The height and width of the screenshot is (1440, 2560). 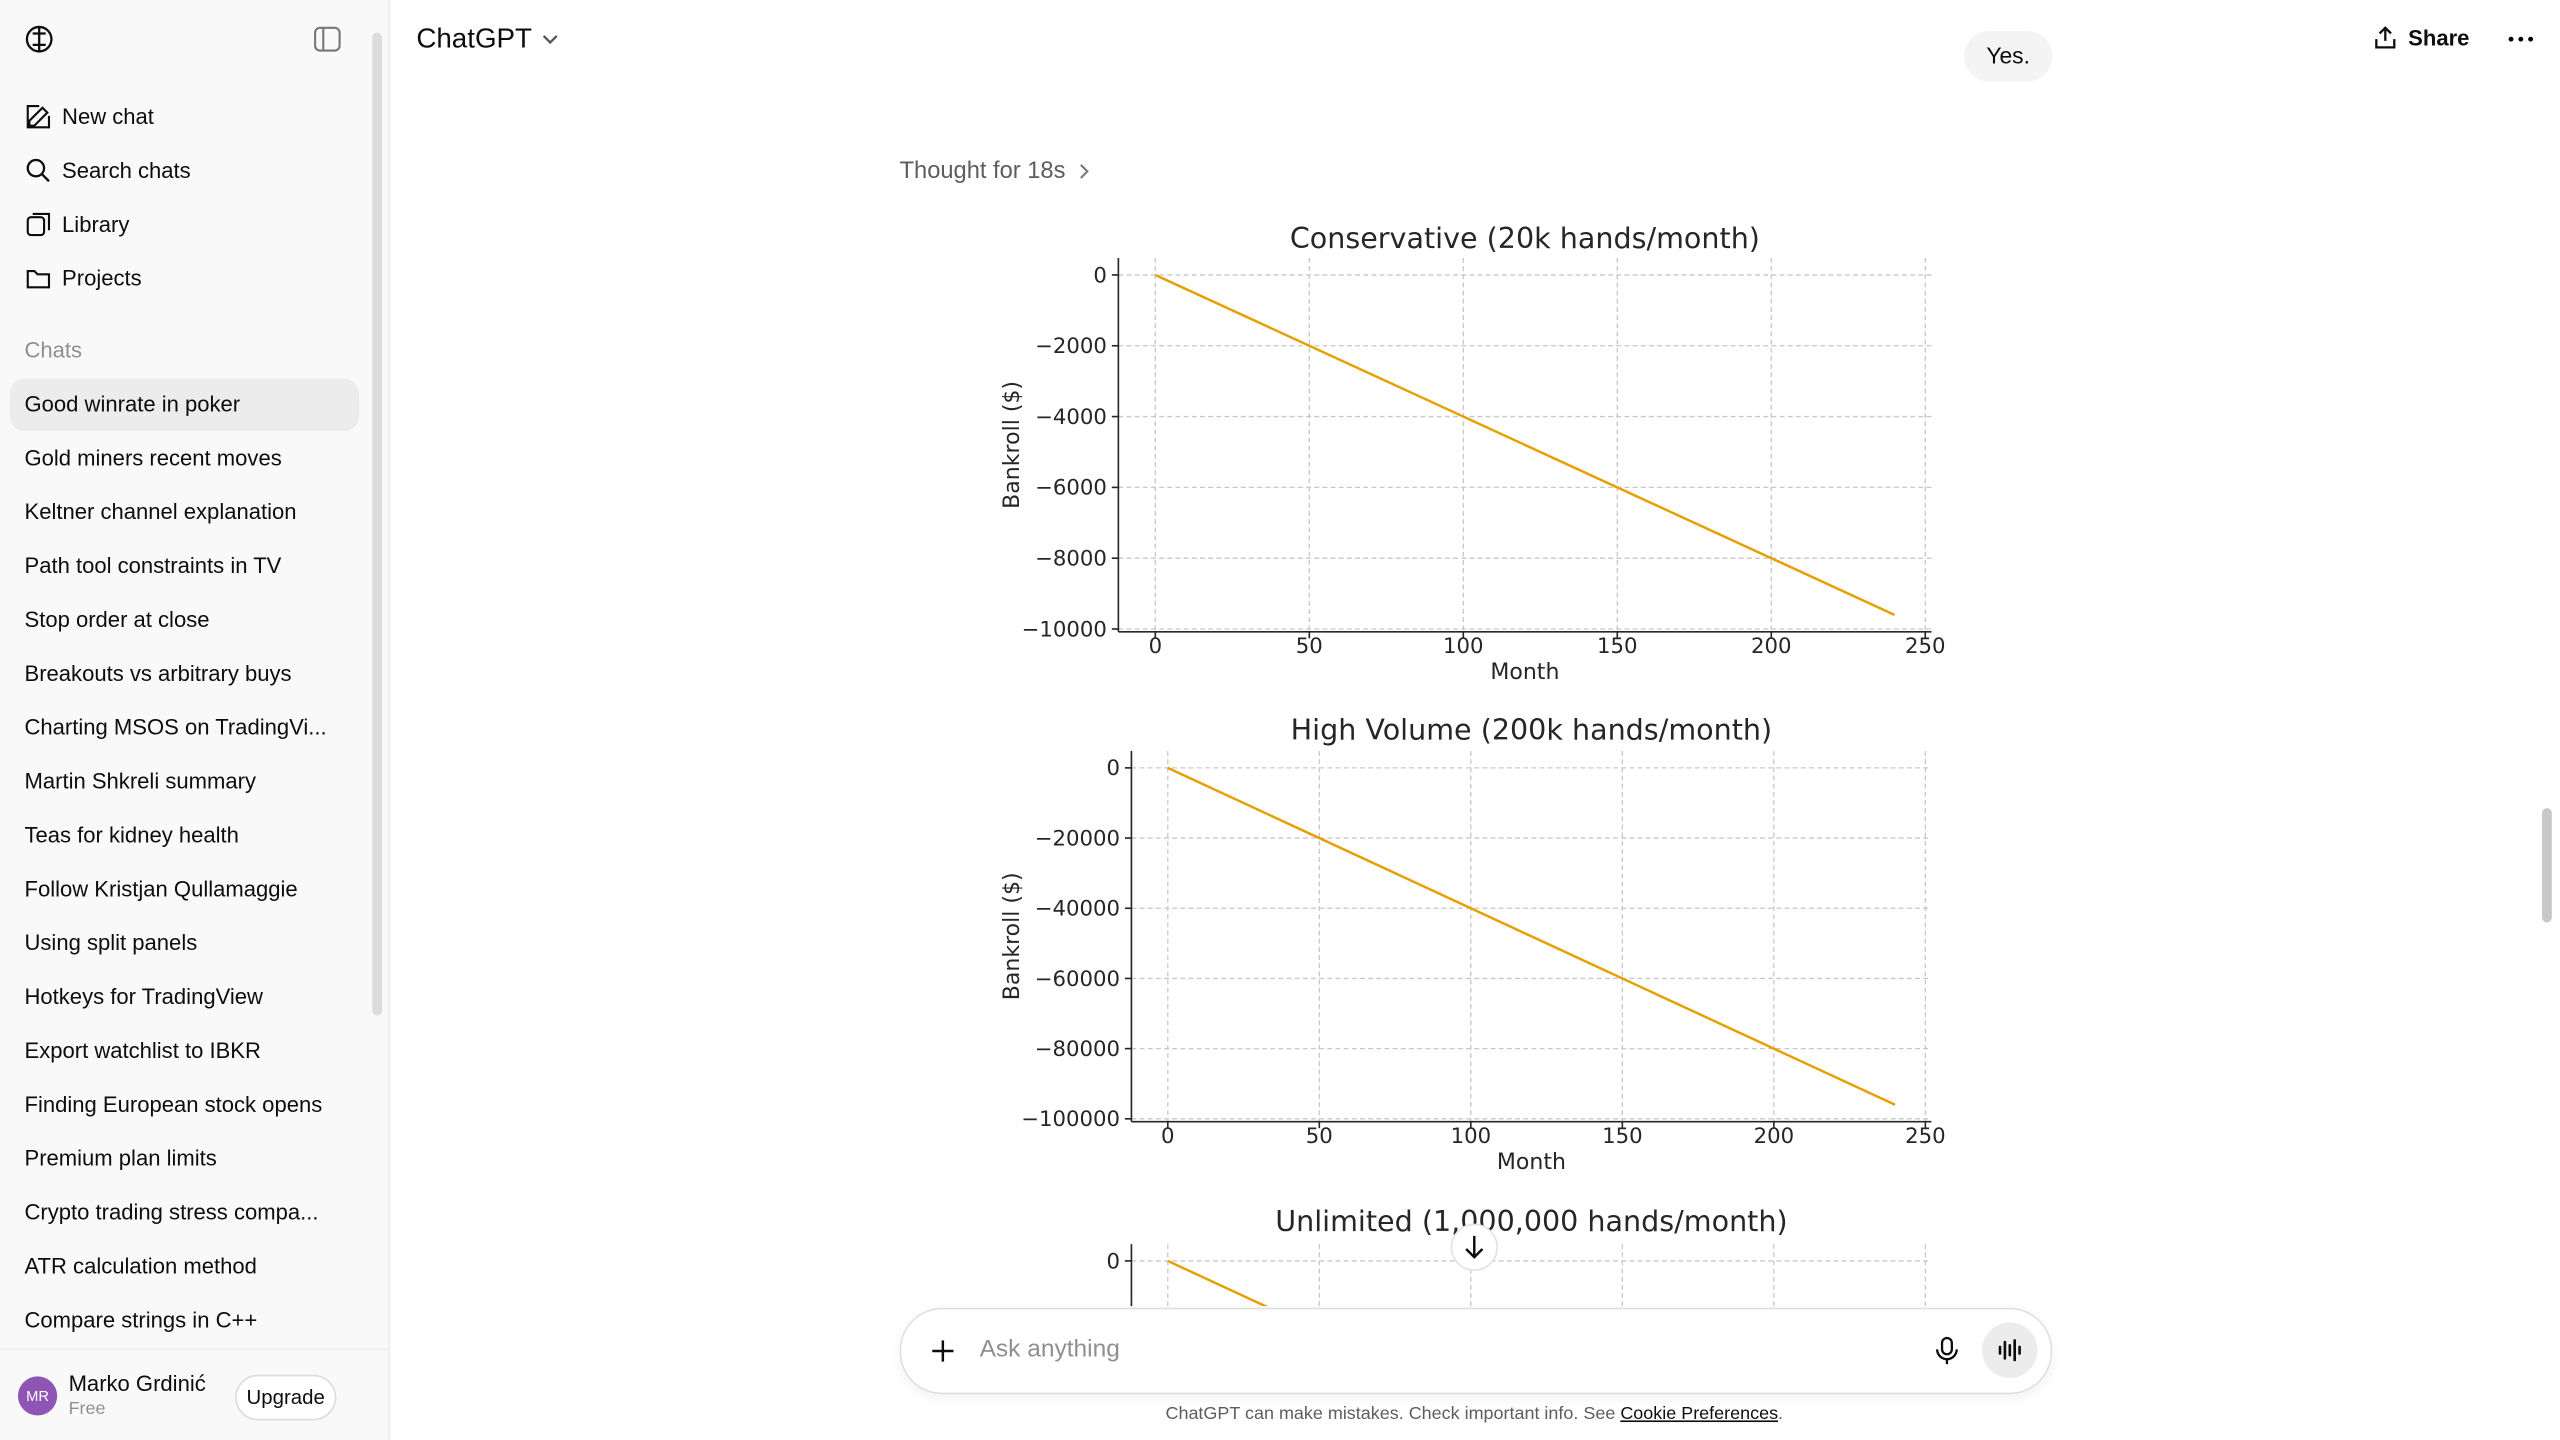 What do you see at coordinates (111, 943) in the screenshot?
I see `chat-item: Using split panels` at bounding box center [111, 943].